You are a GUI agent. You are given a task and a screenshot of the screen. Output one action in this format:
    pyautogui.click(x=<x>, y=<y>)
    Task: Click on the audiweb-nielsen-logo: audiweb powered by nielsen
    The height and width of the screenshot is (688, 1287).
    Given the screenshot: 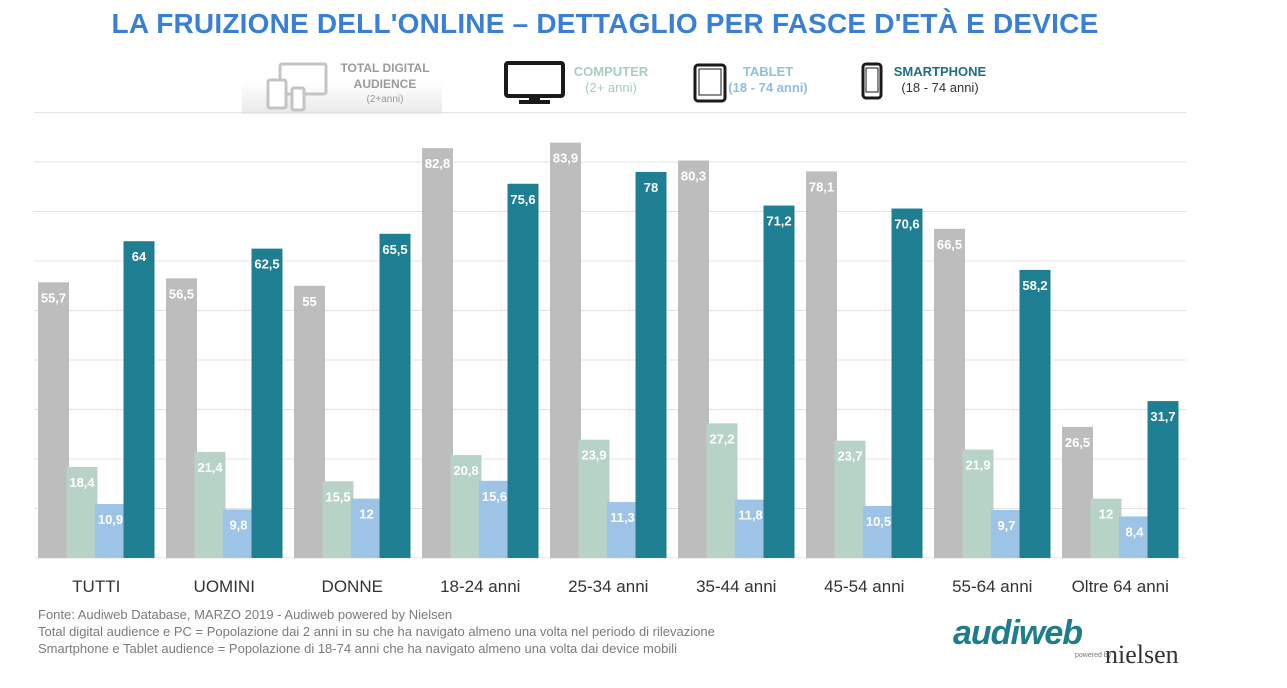 What is the action you would take?
    pyautogui.click(x=1068, y=644)
    